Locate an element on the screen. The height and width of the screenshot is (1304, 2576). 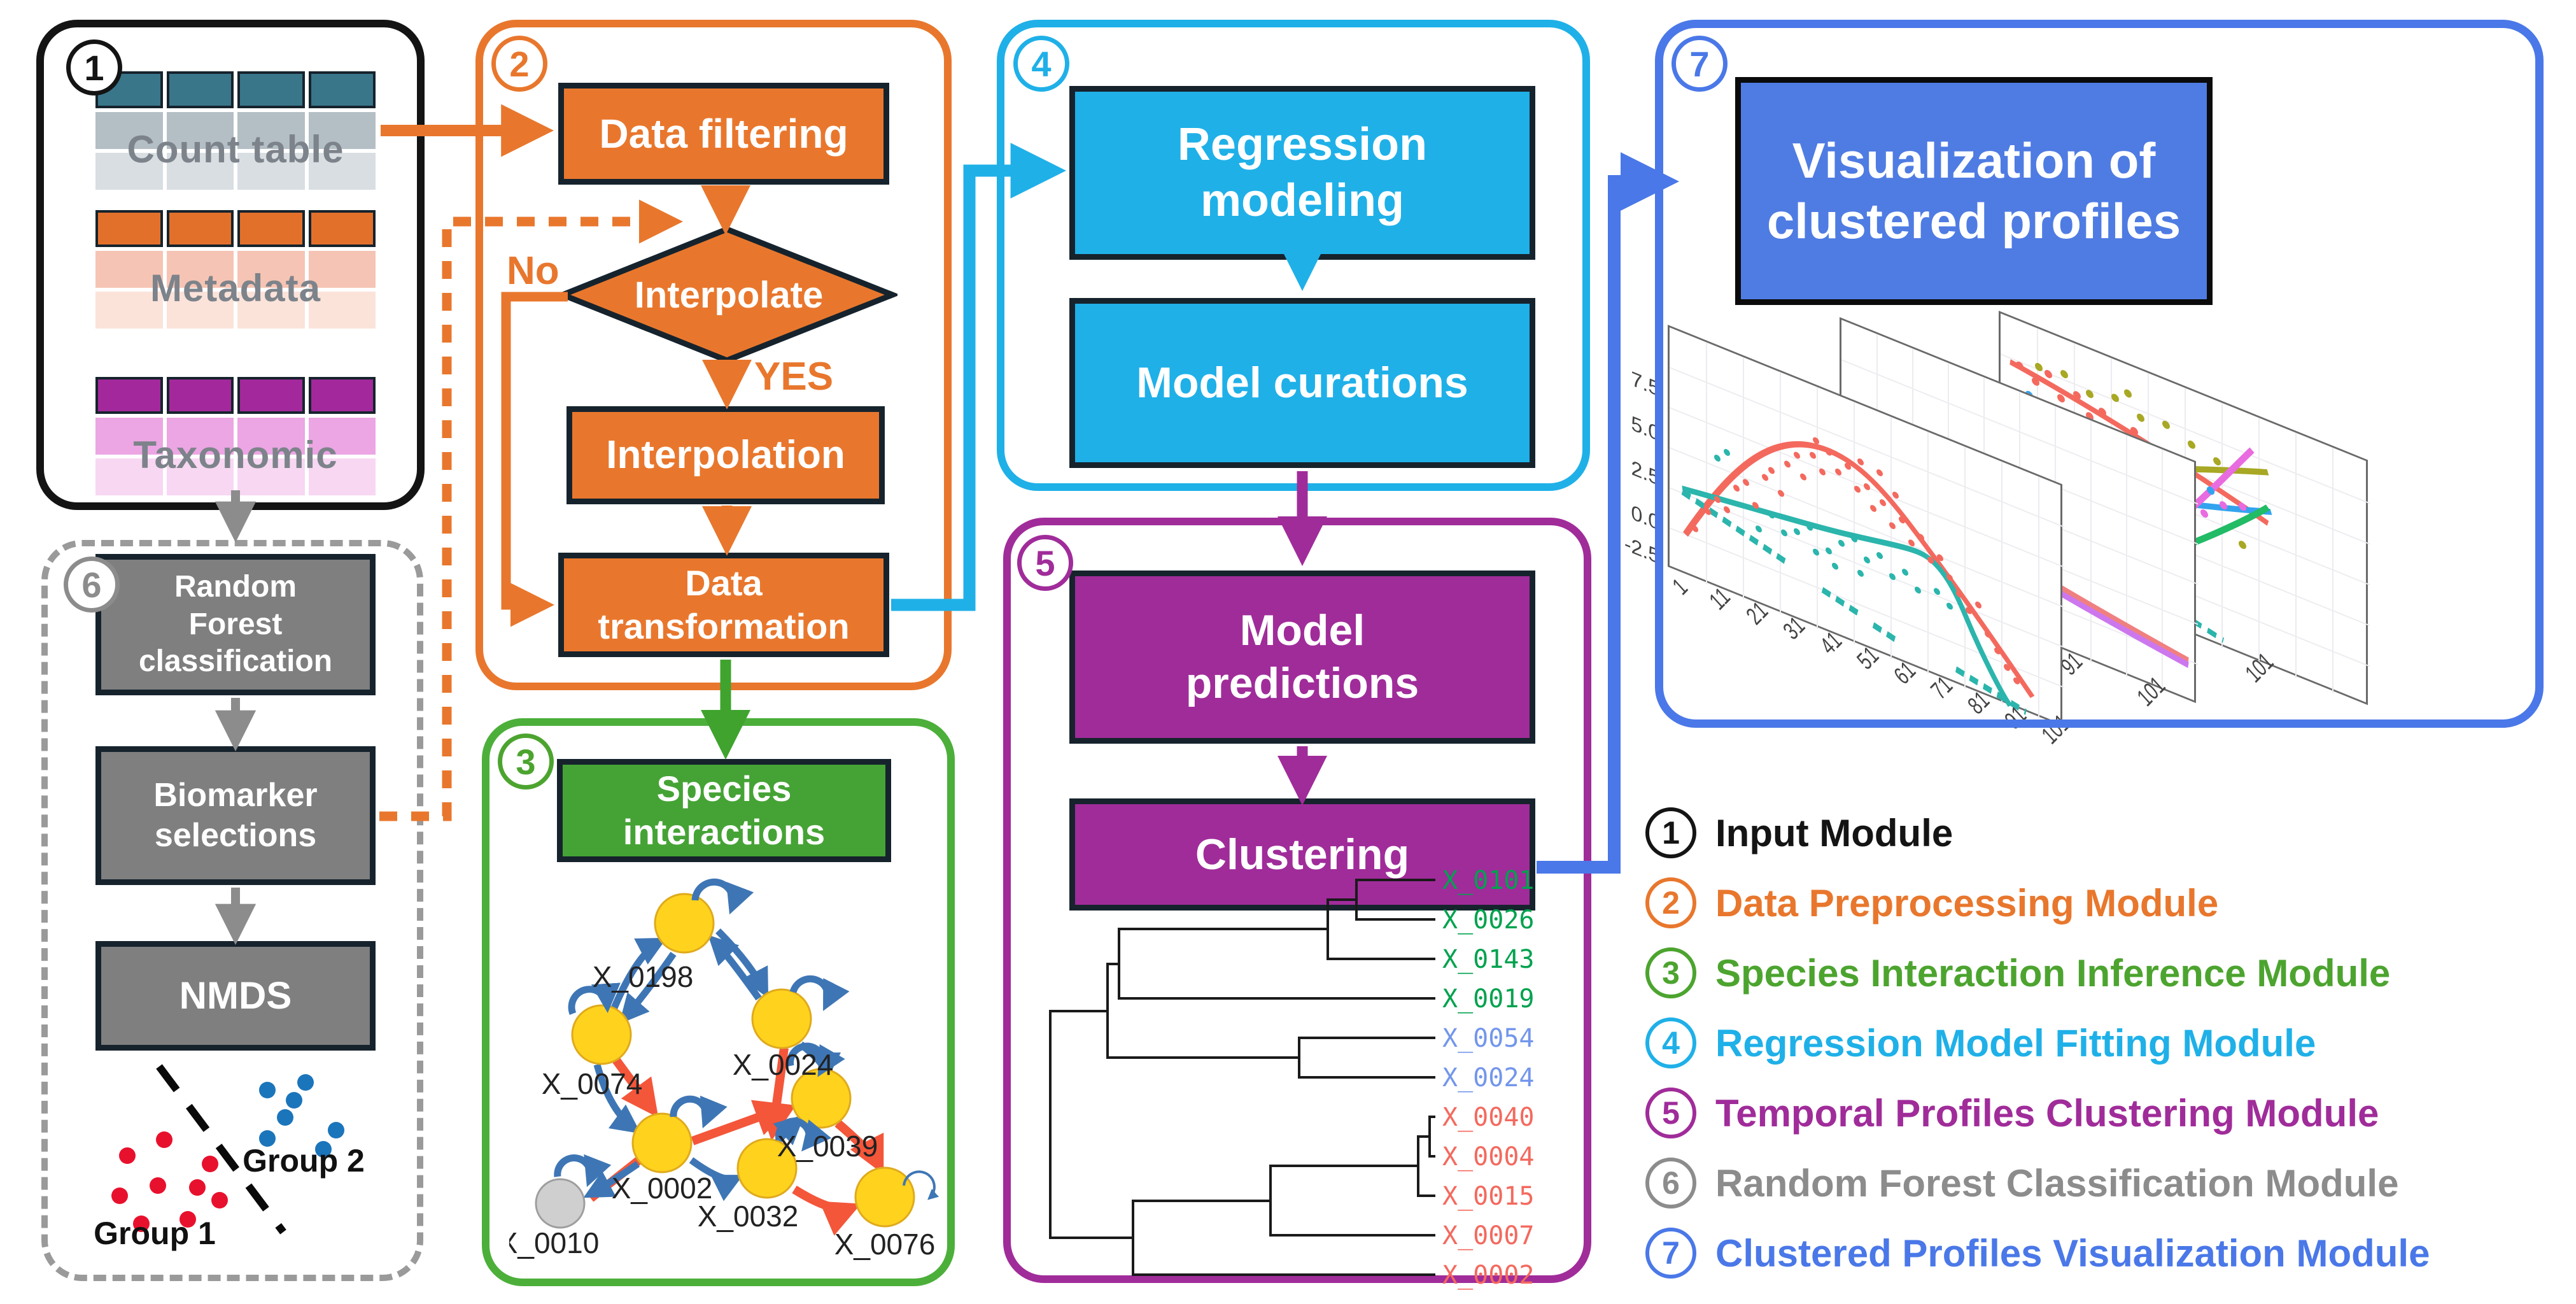
interpolate-label: Interpolate is located at coordinates (729, 295).